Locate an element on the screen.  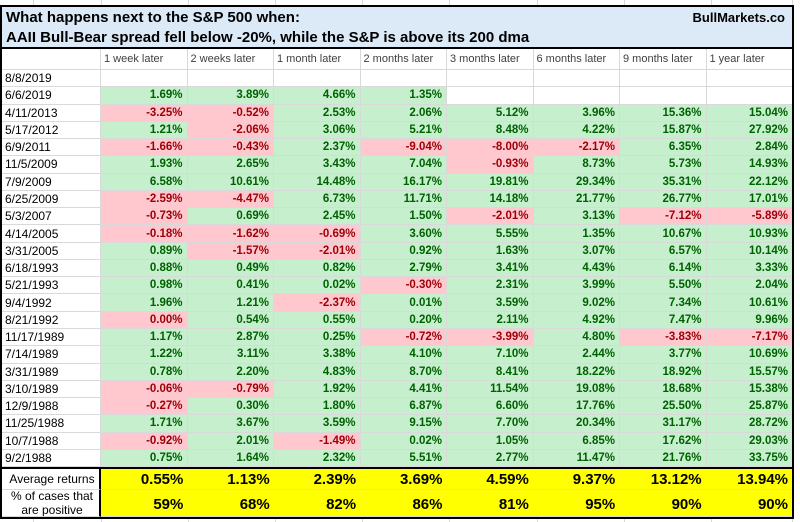
return-cell: -2.17% is located at coordinates (576, 148).